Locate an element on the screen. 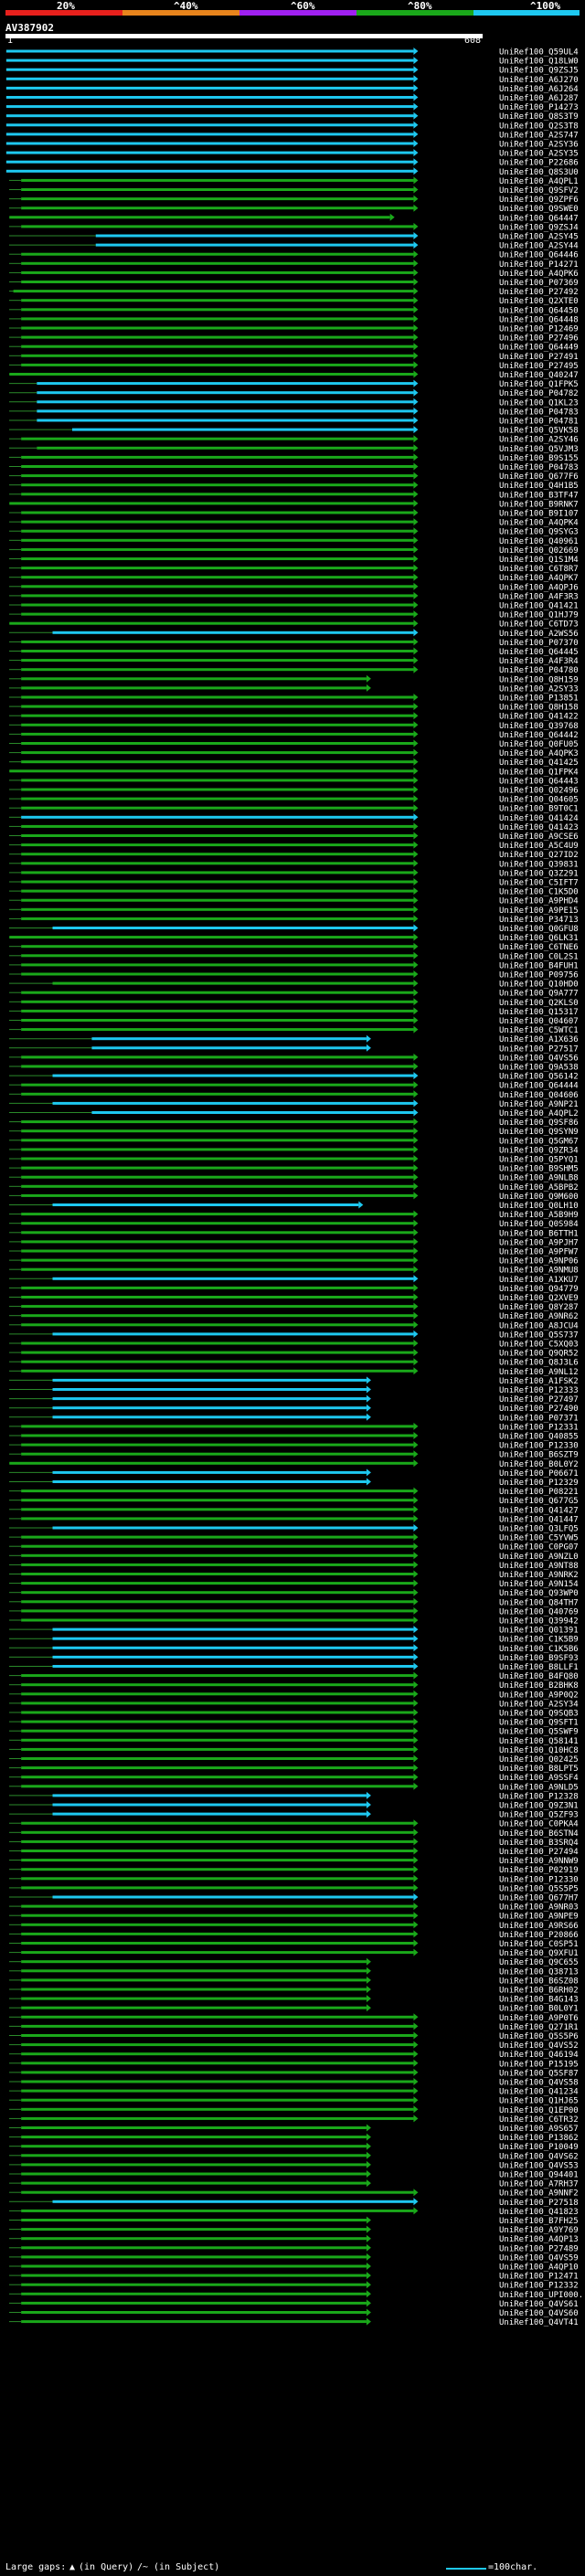 This screenshot has width=585, height=2576. hit-label: UniRef100_A4QPK6 is located at coordinates (539, 274).